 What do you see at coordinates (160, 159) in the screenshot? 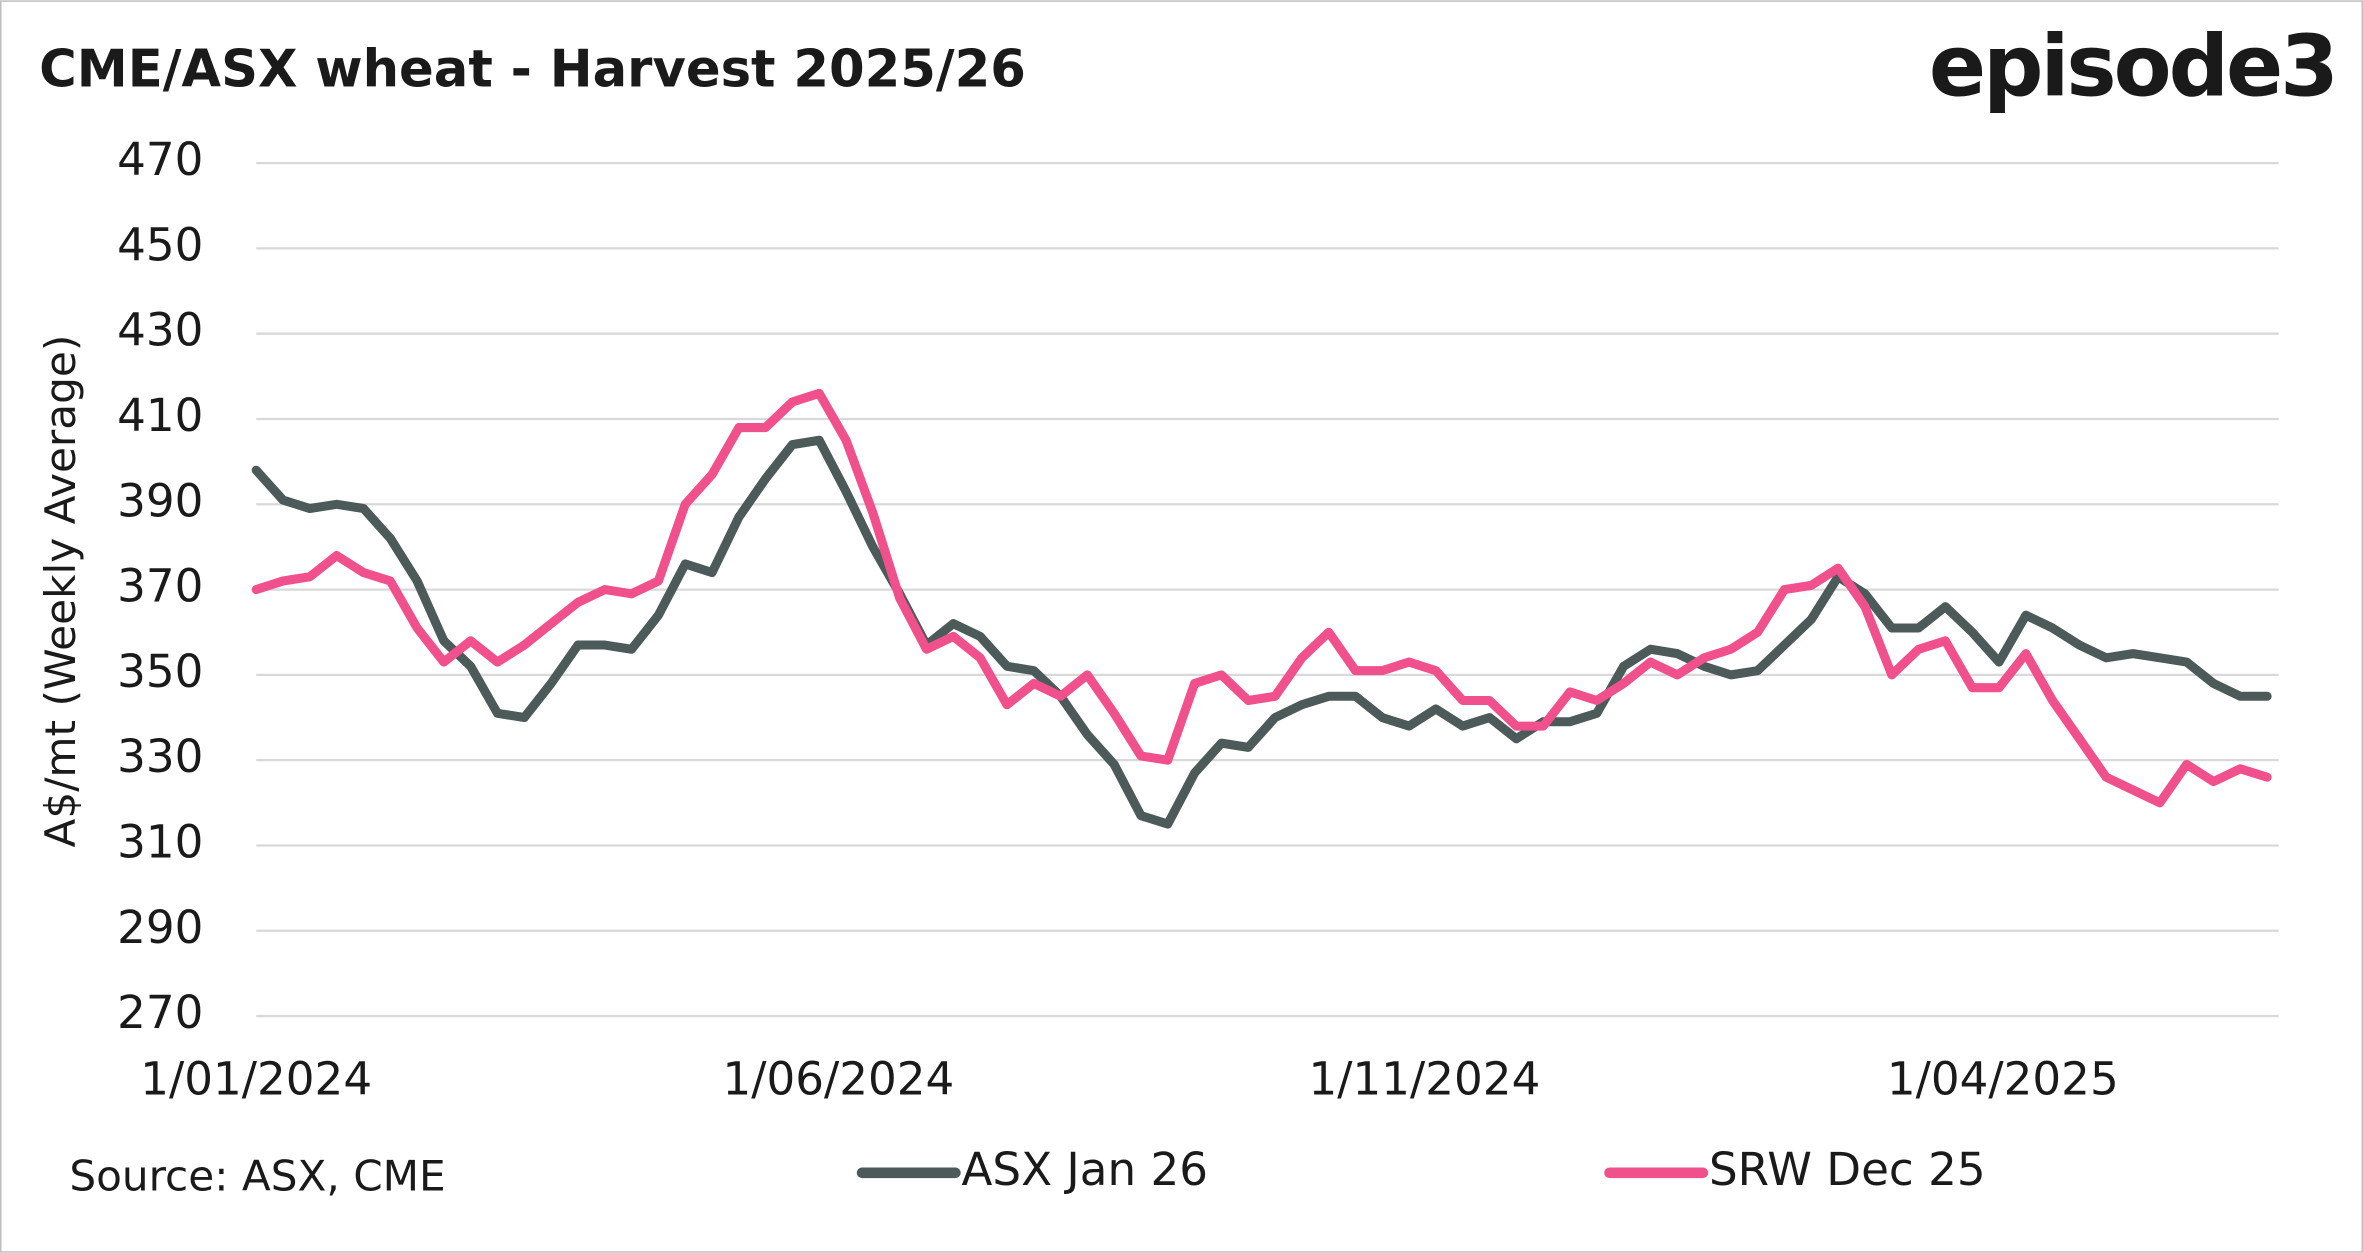
I see `y-tick-label: 470` at bounding box center [160, 159].